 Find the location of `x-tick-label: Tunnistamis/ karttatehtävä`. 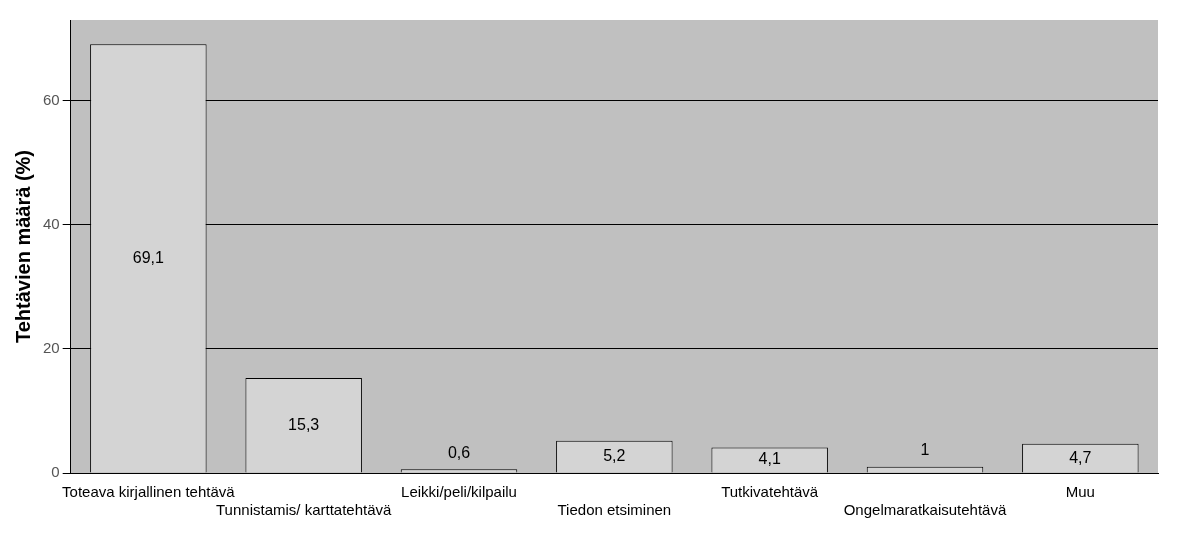

x-tick-label: Tunnistamis/ karttatehtävä is located at coordinates (304, 510).